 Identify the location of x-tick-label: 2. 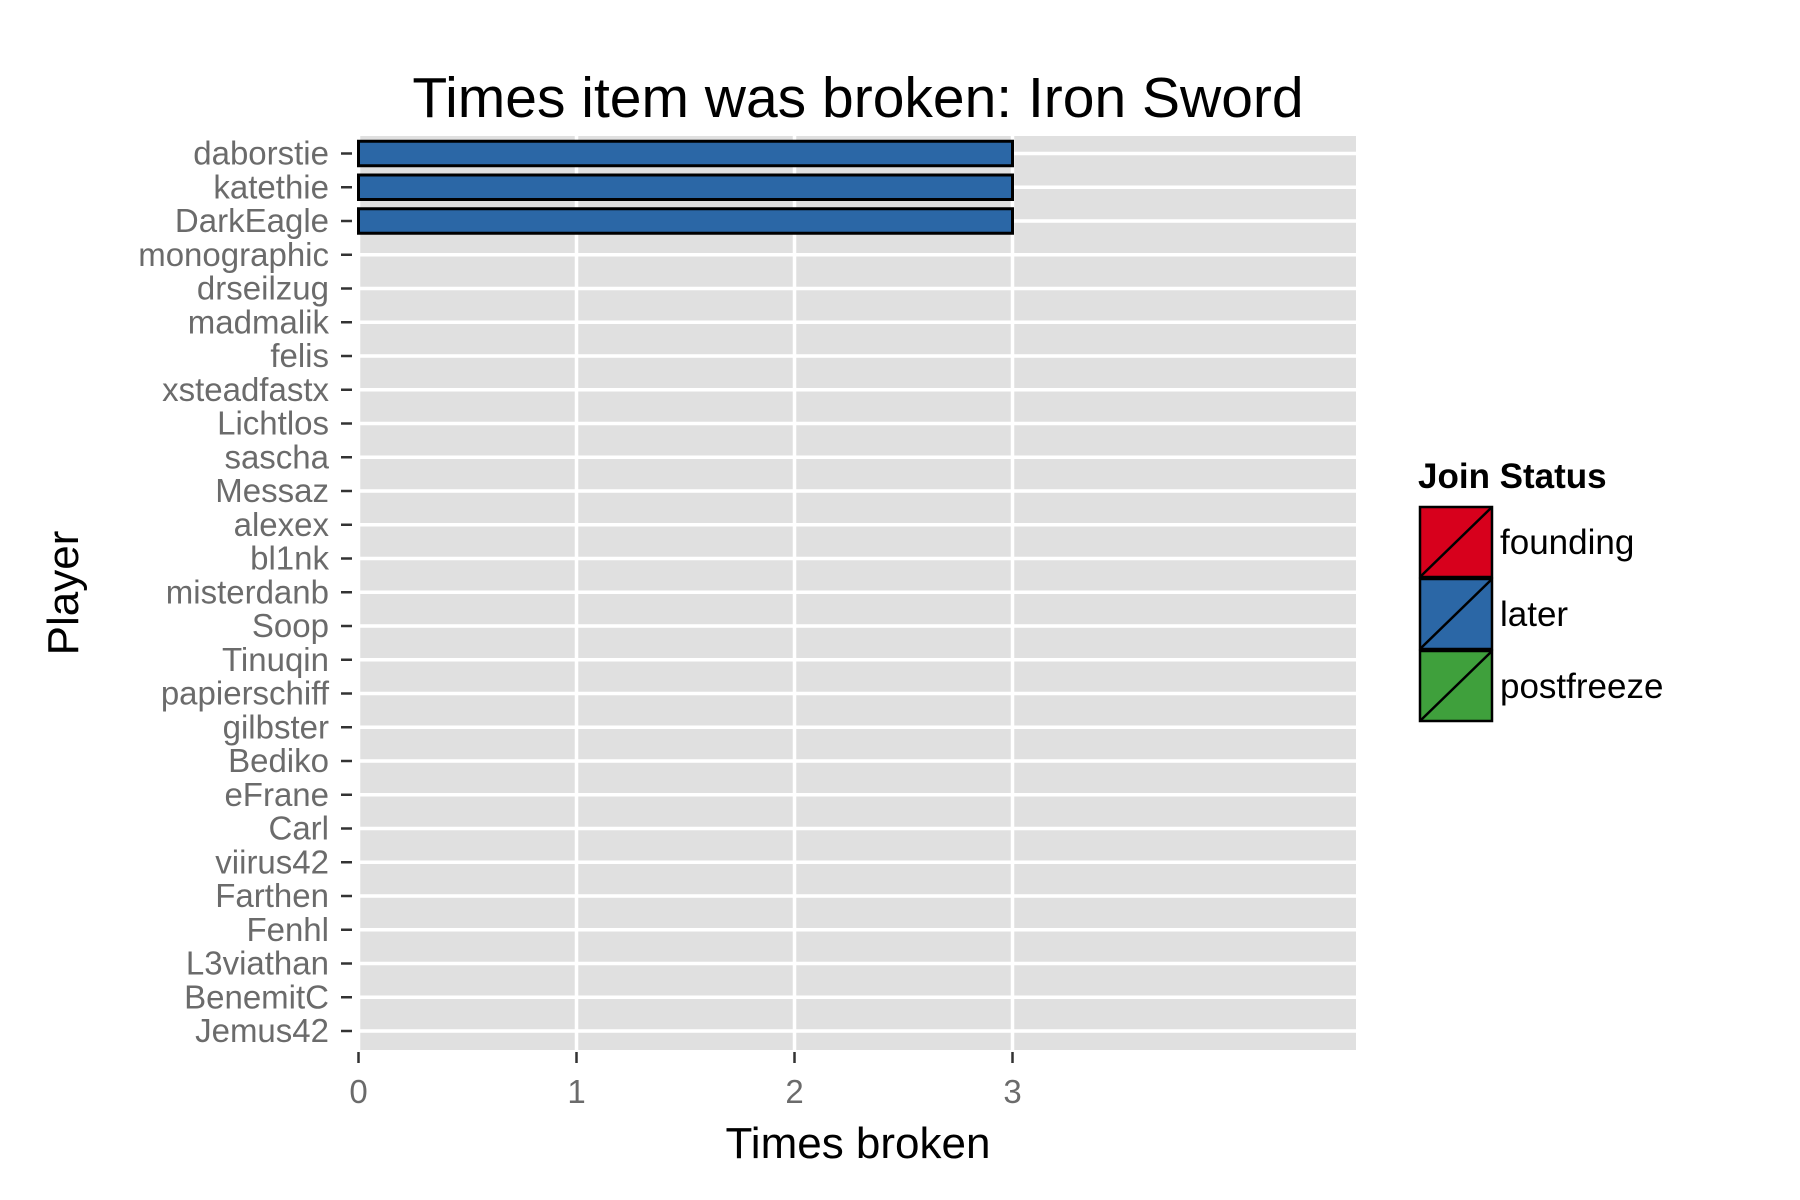
(794, 1091).